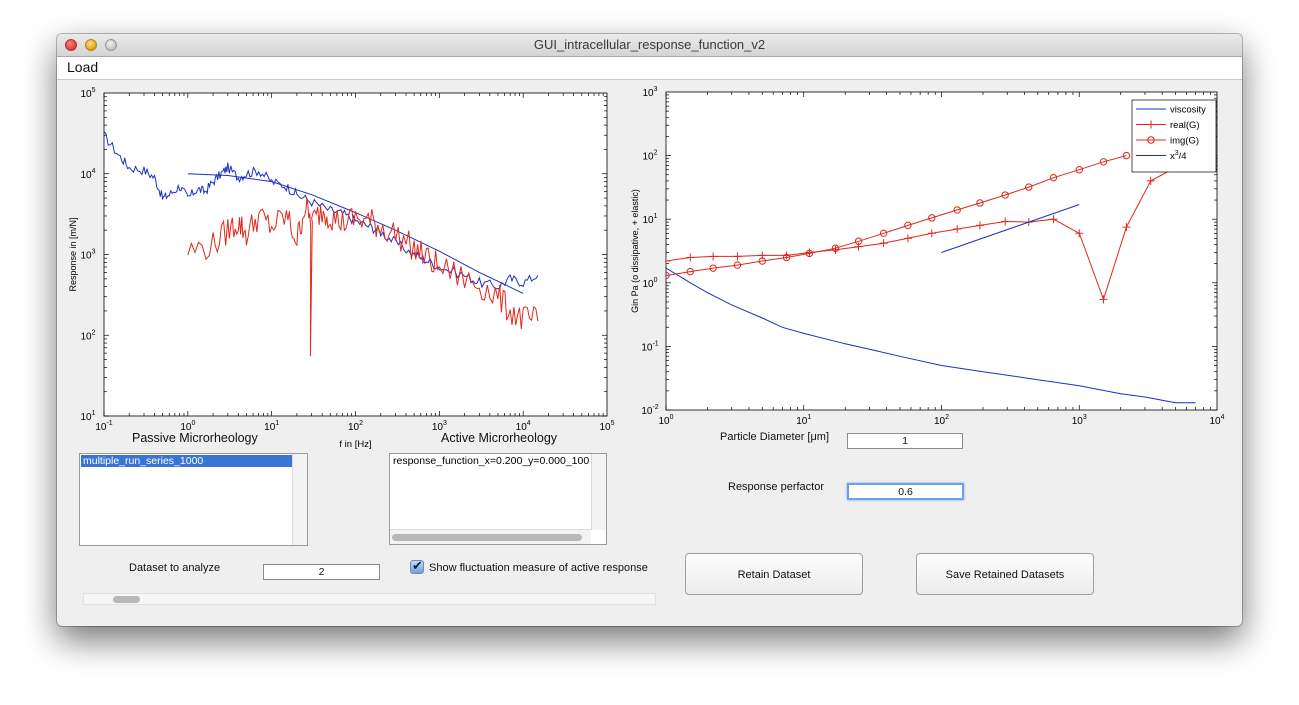  Describe the element at coordinates (774, 574) in the screenshot. I see `retain-dataset-button: Retain Dataset` at that location.